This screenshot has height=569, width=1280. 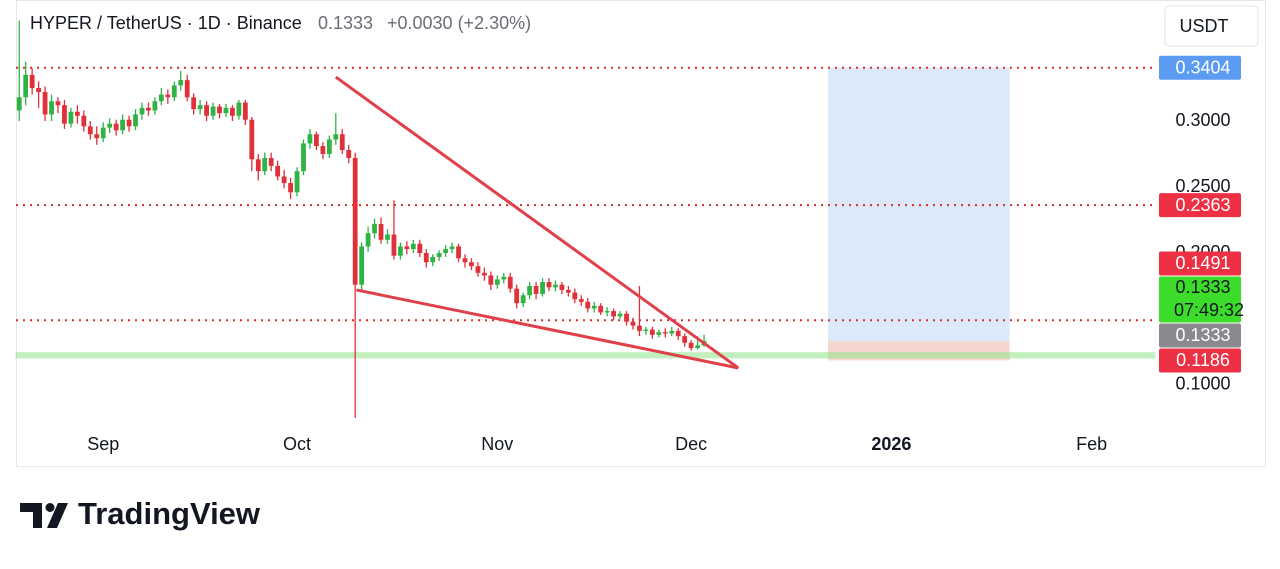 What do you see at coordinates (497, 444) in the screenshot?
I see `x-tick-label: Nov` at bounding box center [497, 444].